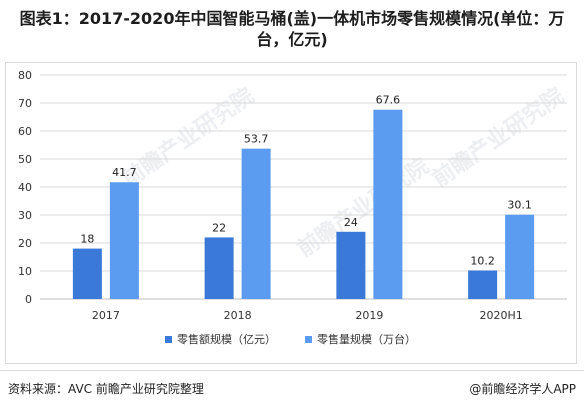 The height and width of the screenshot is (408, 584). Describe the element at coordinates (25, 131) in the screenshot. I see `y-tick-label: 60` at that location.